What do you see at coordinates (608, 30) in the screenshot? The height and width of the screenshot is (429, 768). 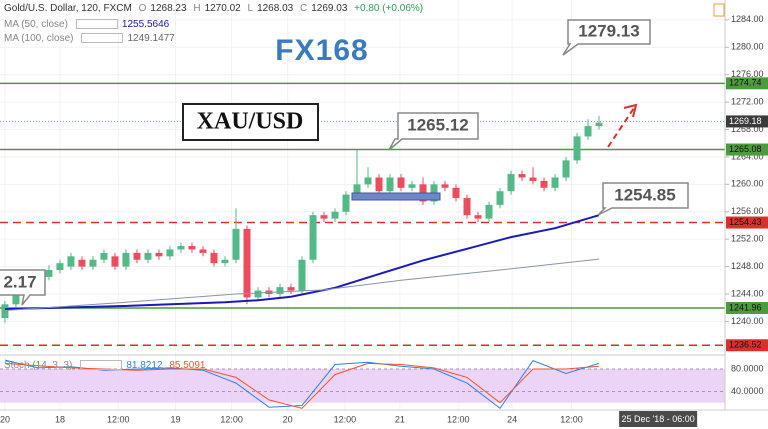 I see `callout-text: 1279.13` at bounding box center [608, 30].